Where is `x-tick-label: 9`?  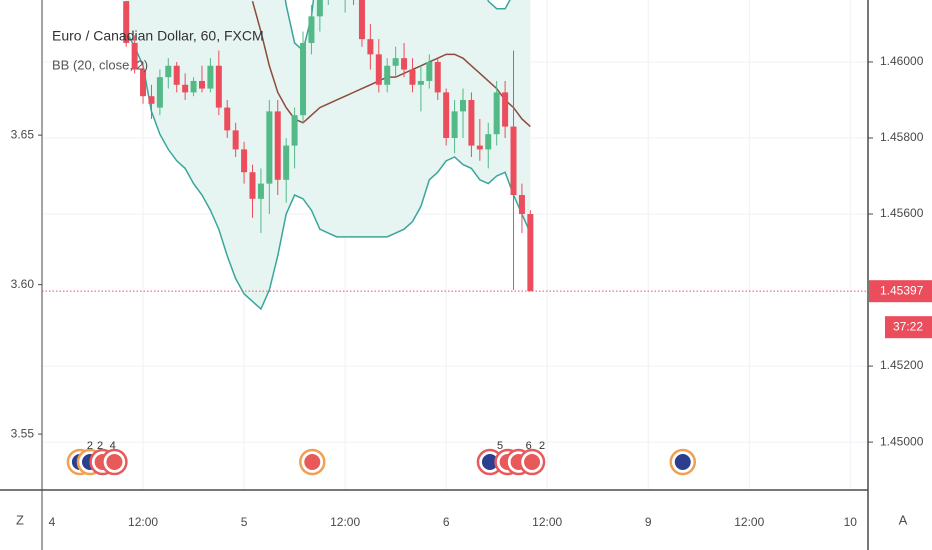 x-tick-label: 9 is located at coordinates (648, 522).